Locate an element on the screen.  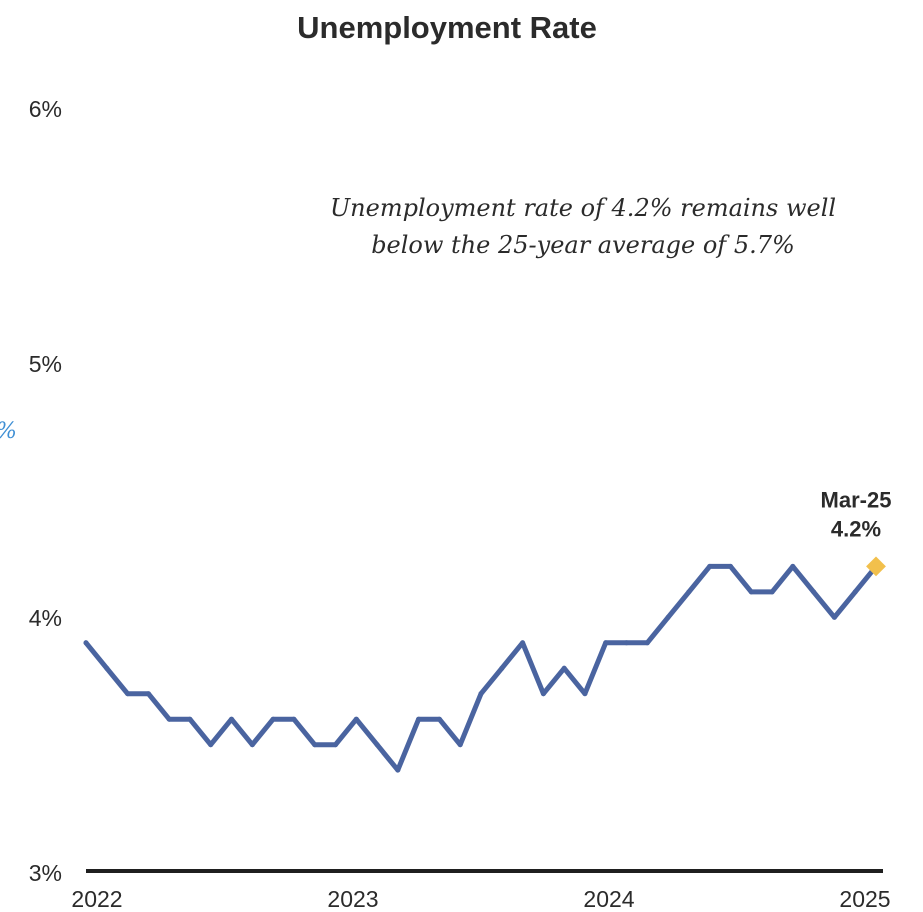
y-tick-label: 5% is located at coordinates (45, 364).